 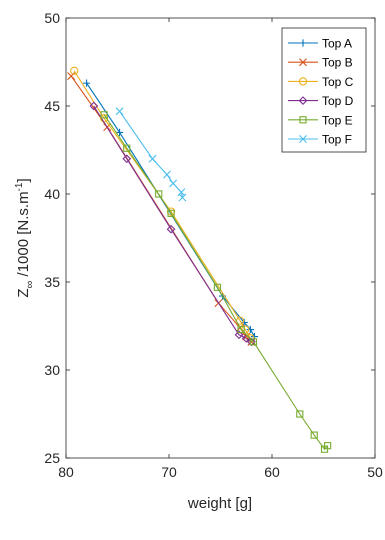 What do you see at coordinates (272, 472) in the screenshot?
I see `x-tick-label: 60` at bounding box center [272, 472].